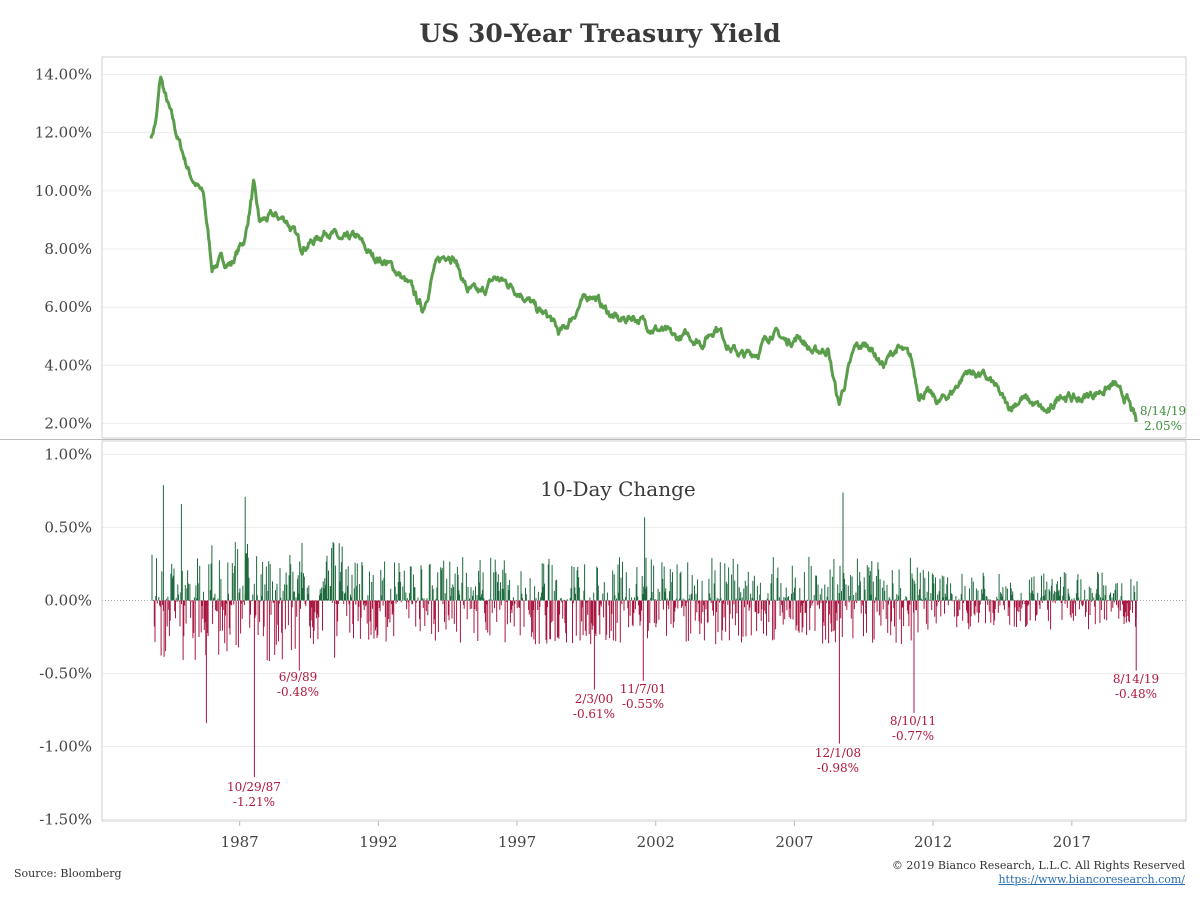 The height and width of the screenshot is (900, 1200). I want to click on annotation-value: -0.55%, so click(643, 704).